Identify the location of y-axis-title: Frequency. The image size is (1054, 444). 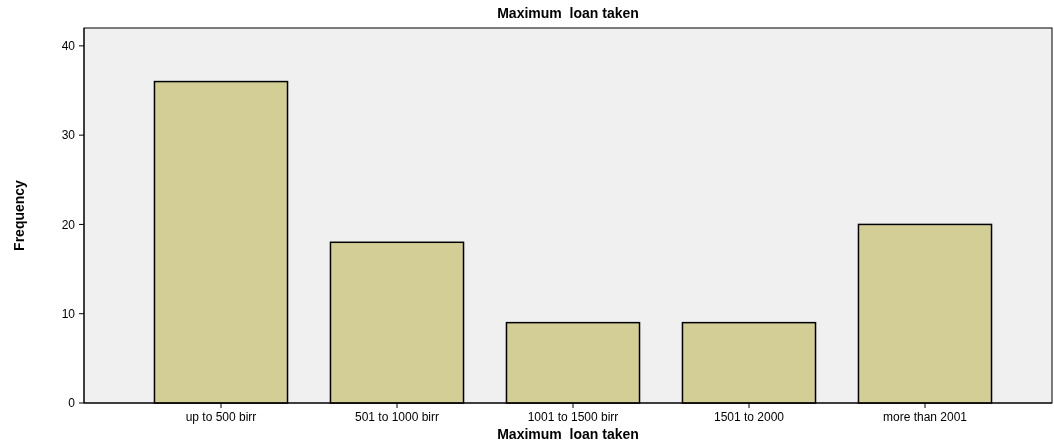
(19, 215).